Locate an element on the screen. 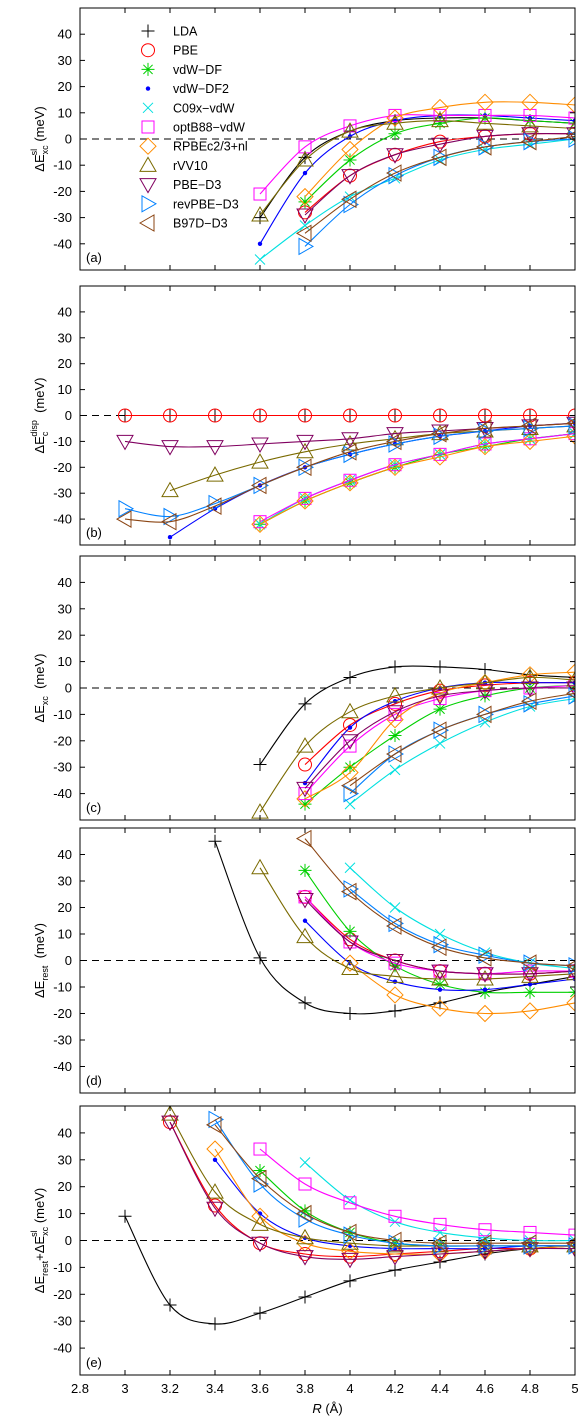 Image resolution: width=582 pixels, height=1425 pixels. y-tick-label: 10 is located at coordinates (65, 389).